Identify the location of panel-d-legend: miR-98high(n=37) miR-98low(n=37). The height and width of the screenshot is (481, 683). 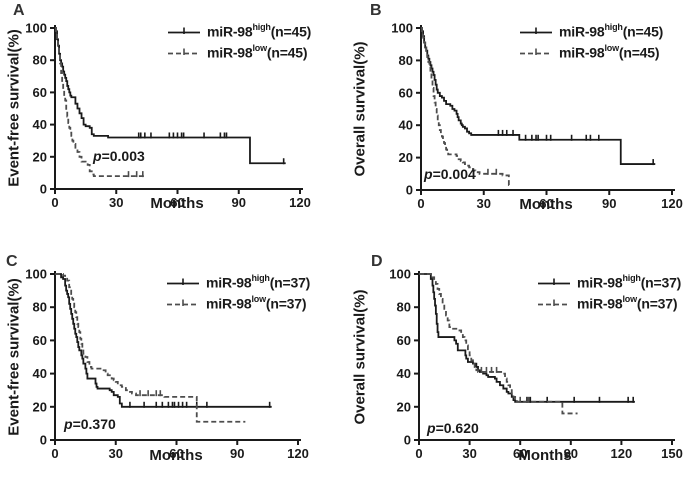
(609, 294).